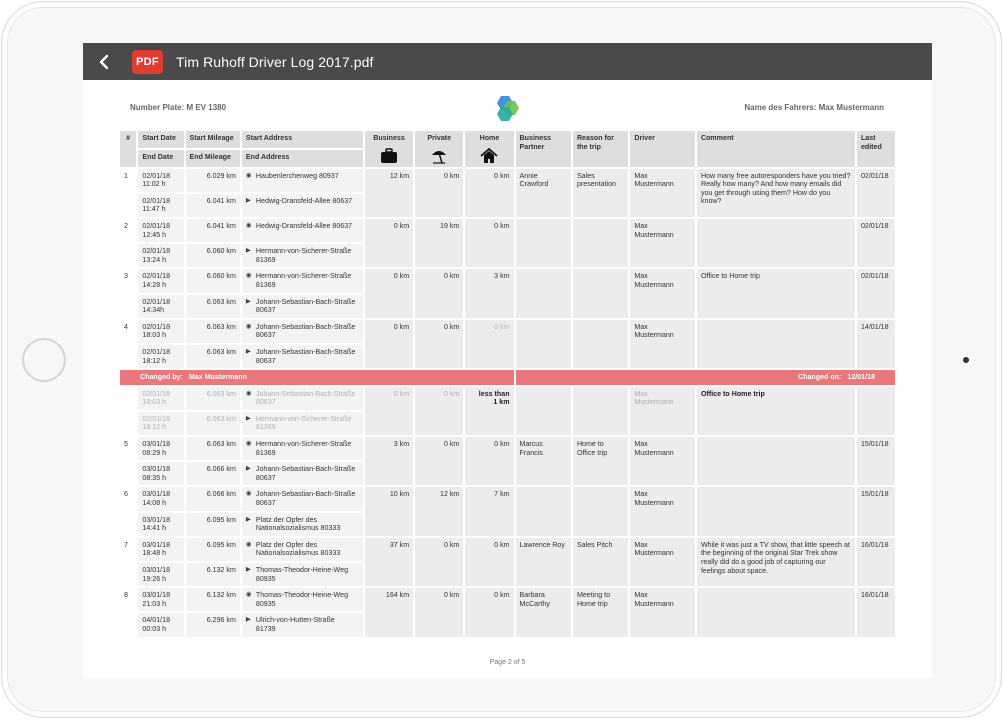 This screenshot has width=1004, height=720. What do you see at coordinates (128, 411) in the screenshot?
I see `trip-number` at bounding box center [128, 411].